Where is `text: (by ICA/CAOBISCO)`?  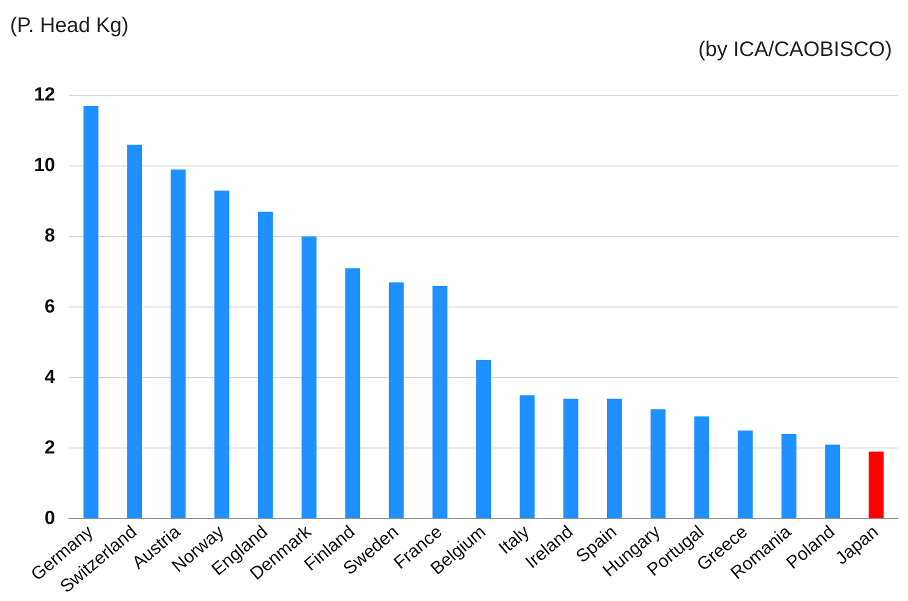
text: (by ICA/CAOBISCO) is located at coordinates (795, 50).